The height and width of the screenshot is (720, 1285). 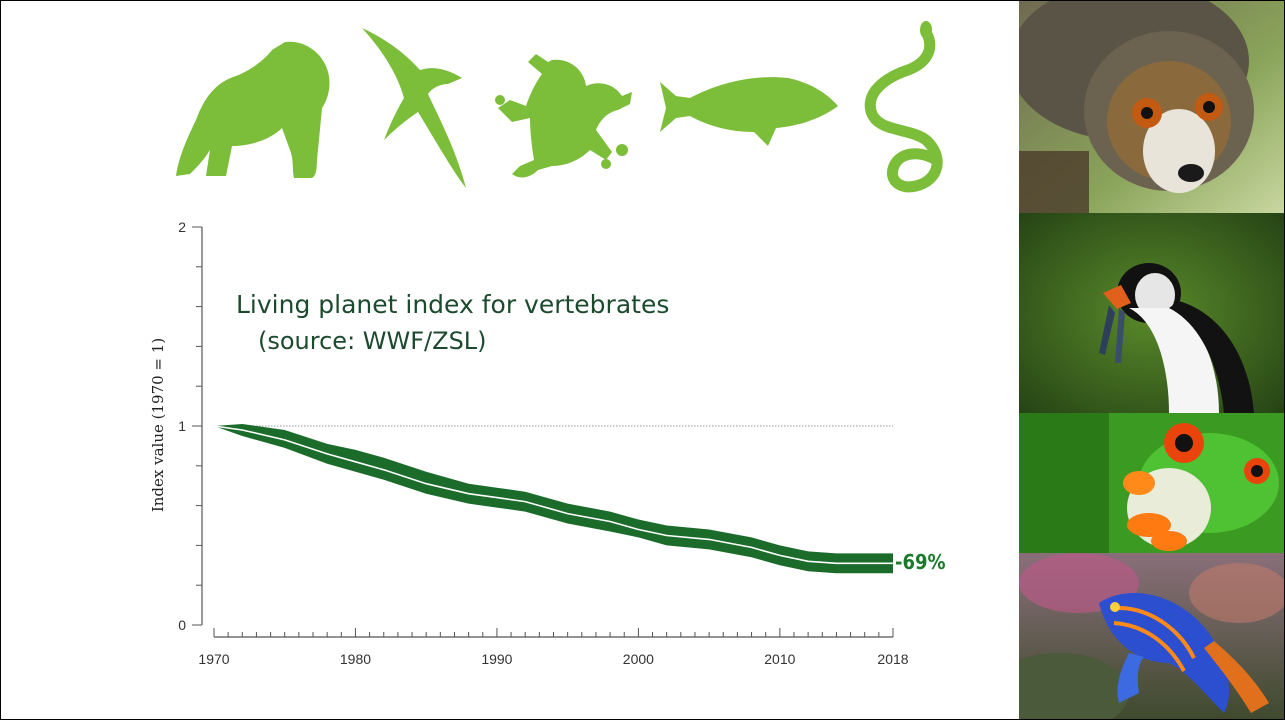 What do you see at coordinates (182, 426) in the screenshot?
I see `y-tick-label: 1` at bounding box center [182, 426].